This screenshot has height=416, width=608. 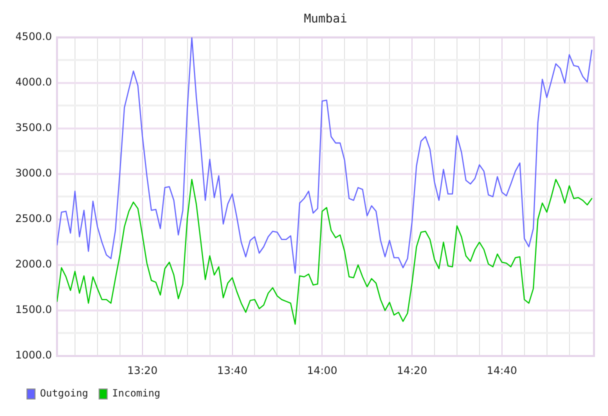 I want to click on y-tick-label: 4500.0, so click(x=33, y=37).